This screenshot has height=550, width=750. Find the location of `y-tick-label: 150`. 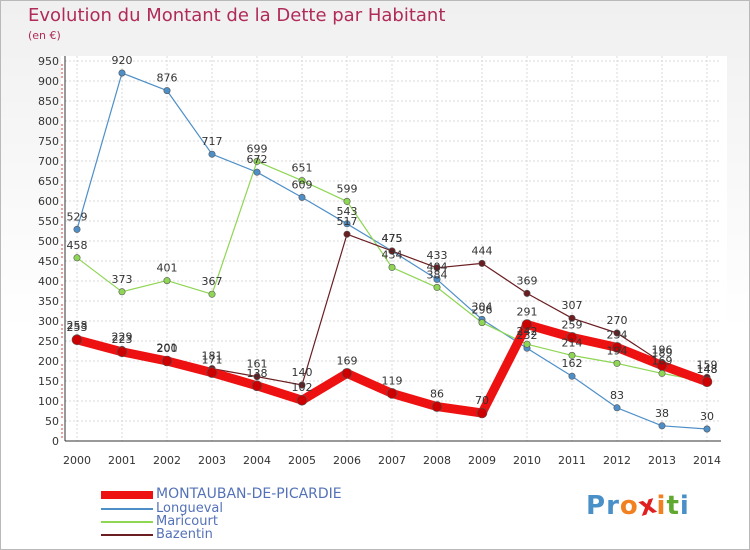

y-tick-label: 150 is located at coordinates (48, 381).